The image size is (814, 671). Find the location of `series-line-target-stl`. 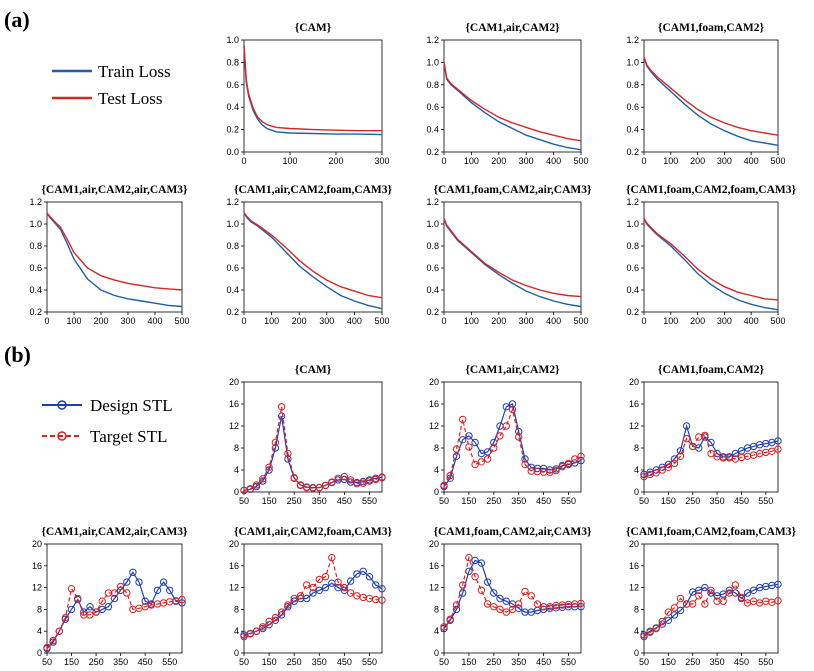

series-line-target-stl is located at coordinates (711, 610).